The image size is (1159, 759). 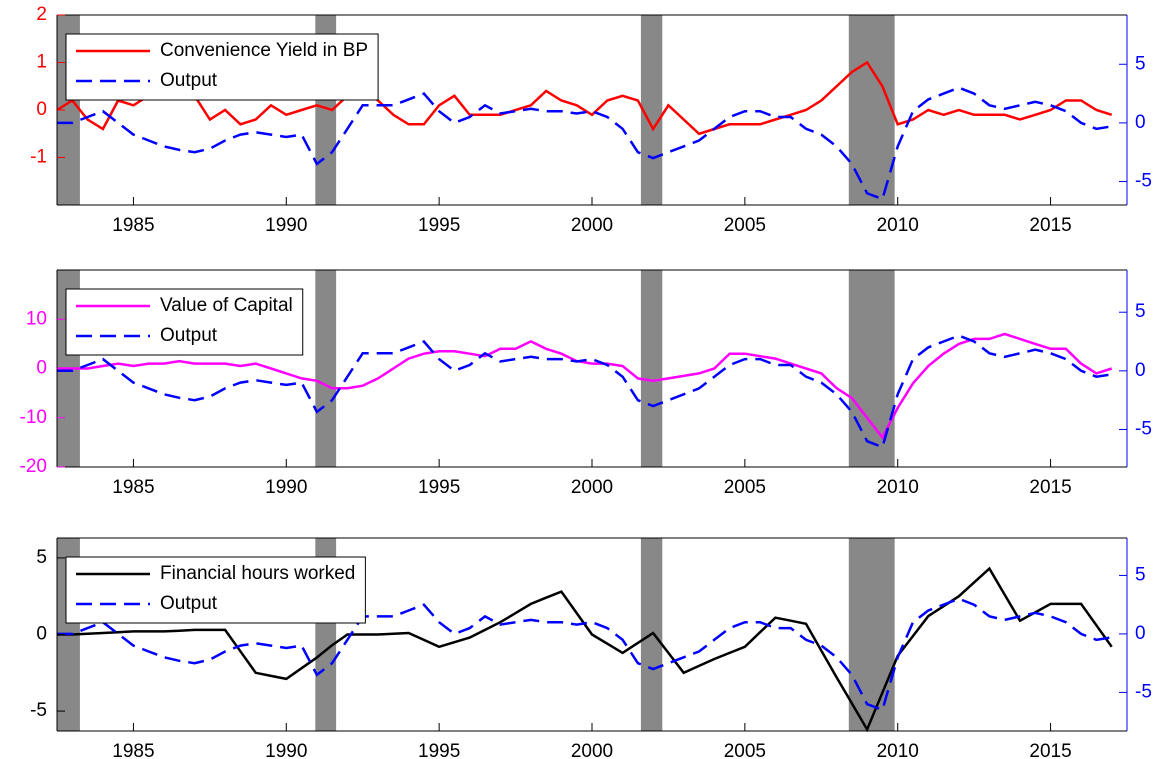 What do you see at coordinates (38, 157) in the screenshot?
I see `y-tick-label: -1` at bounding box center [38, 157].